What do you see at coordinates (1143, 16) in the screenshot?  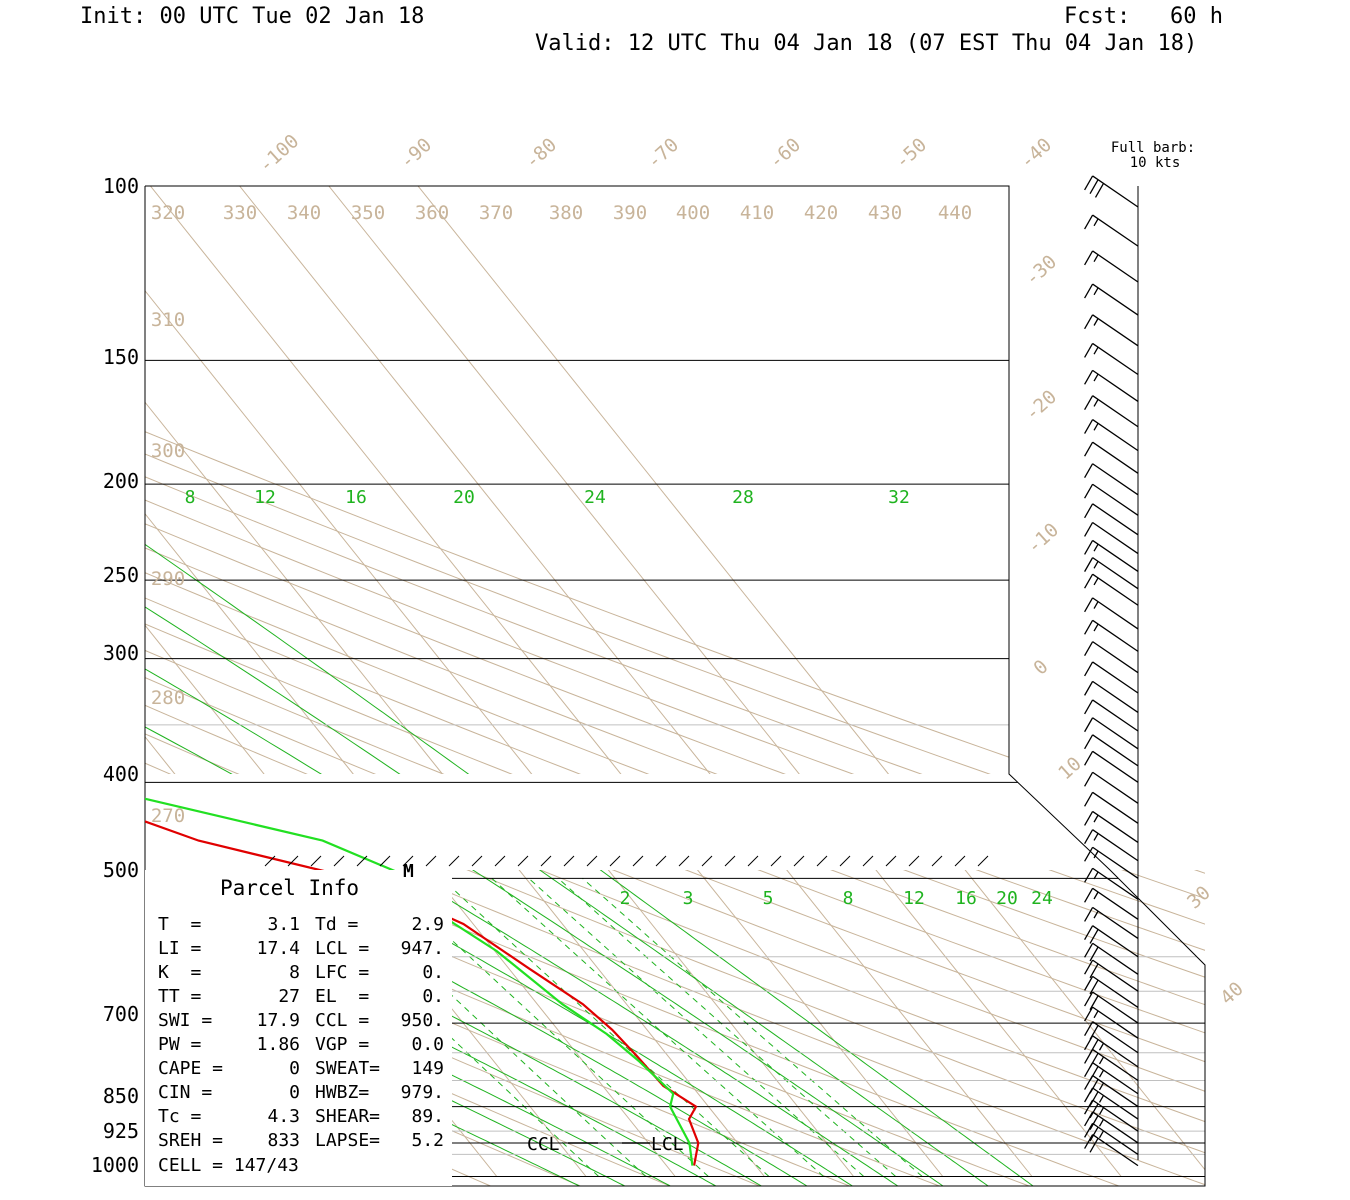 I see `forecast-hour: Fcst: 60 h` at bounding box center [1143, 16].